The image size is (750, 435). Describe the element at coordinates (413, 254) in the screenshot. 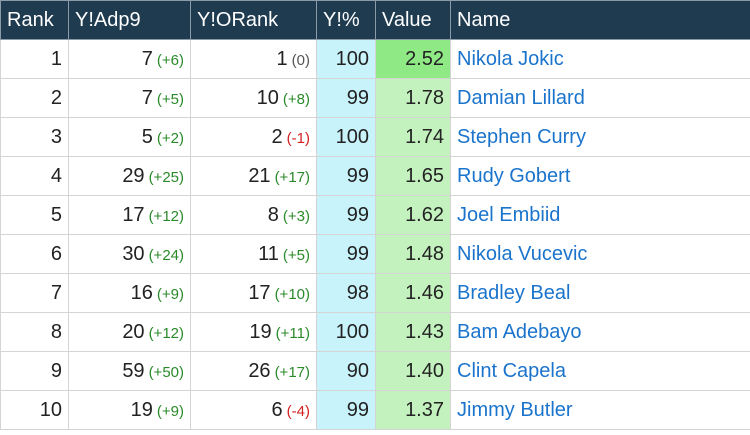

I see `value-cell: 1.48` at that location.